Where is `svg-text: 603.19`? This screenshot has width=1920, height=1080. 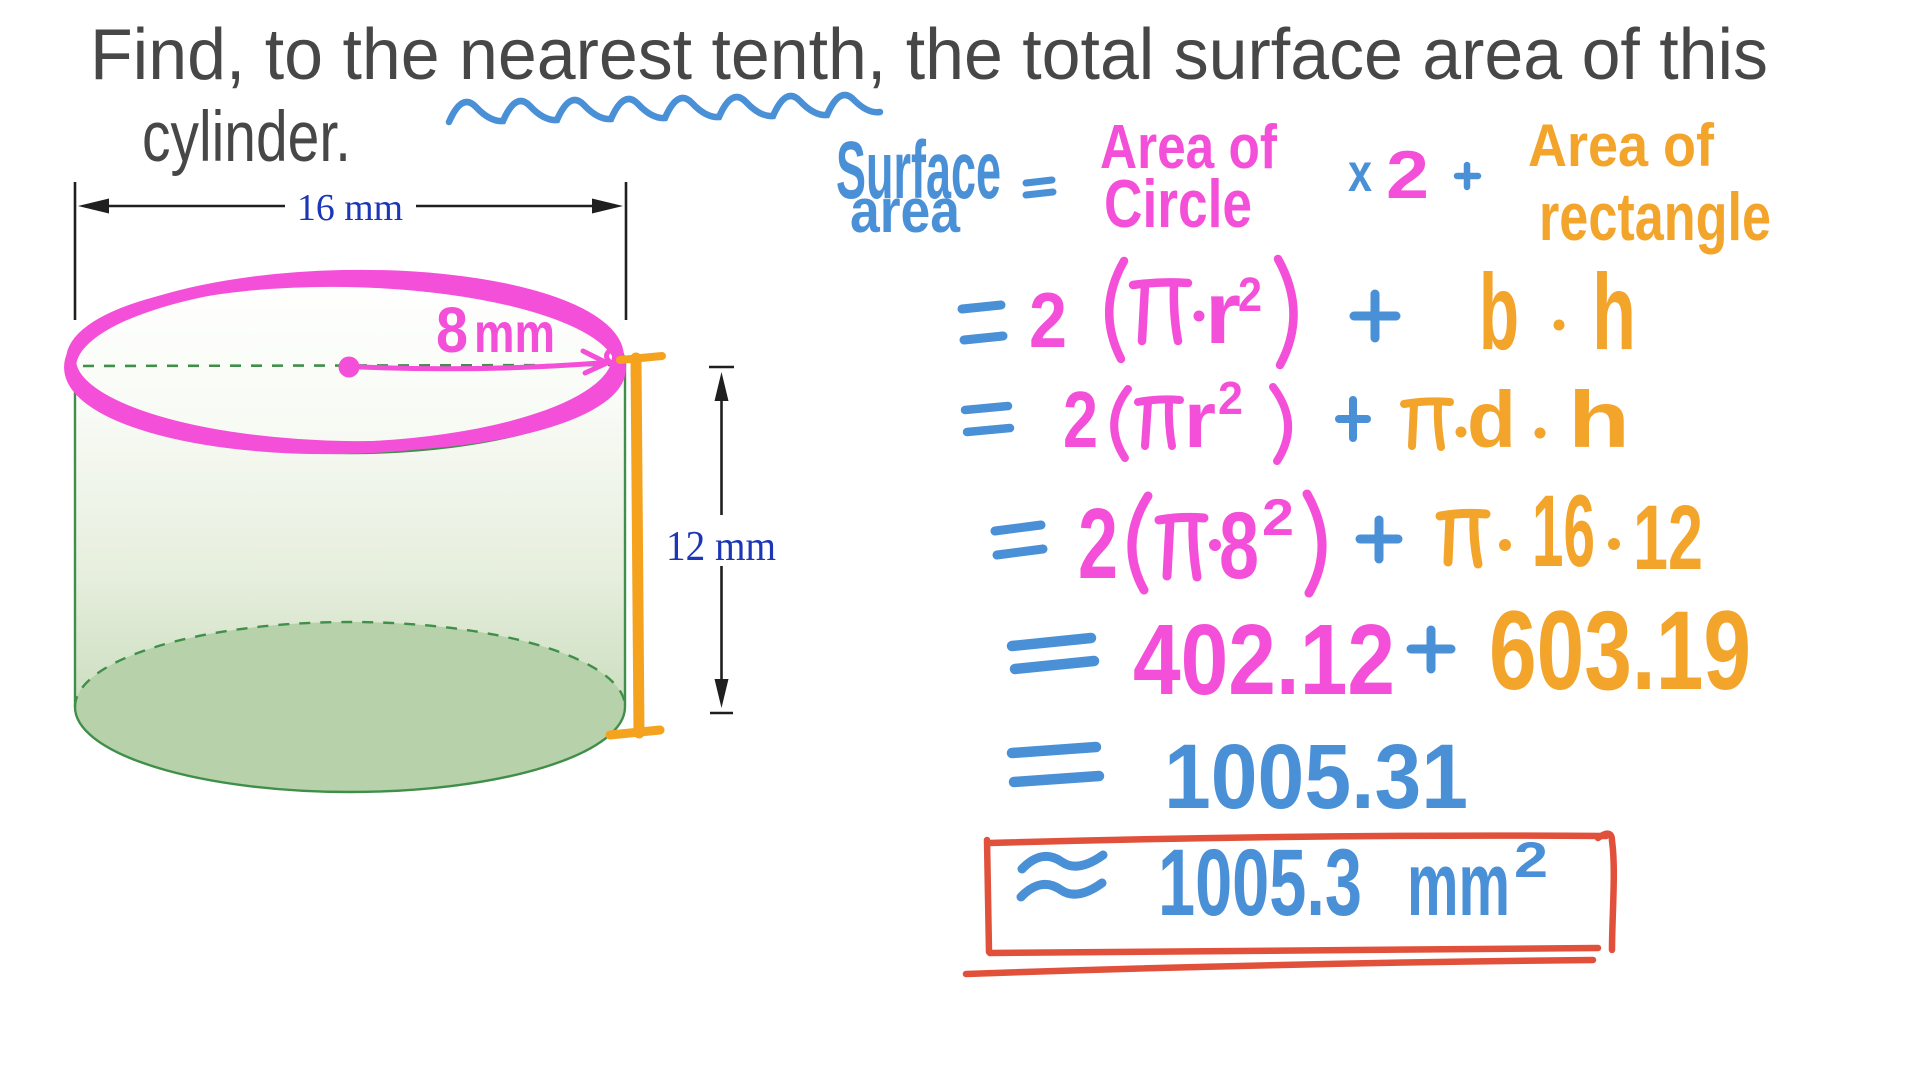
svg-text: 603.19 is located at coordinates (1620, 650).